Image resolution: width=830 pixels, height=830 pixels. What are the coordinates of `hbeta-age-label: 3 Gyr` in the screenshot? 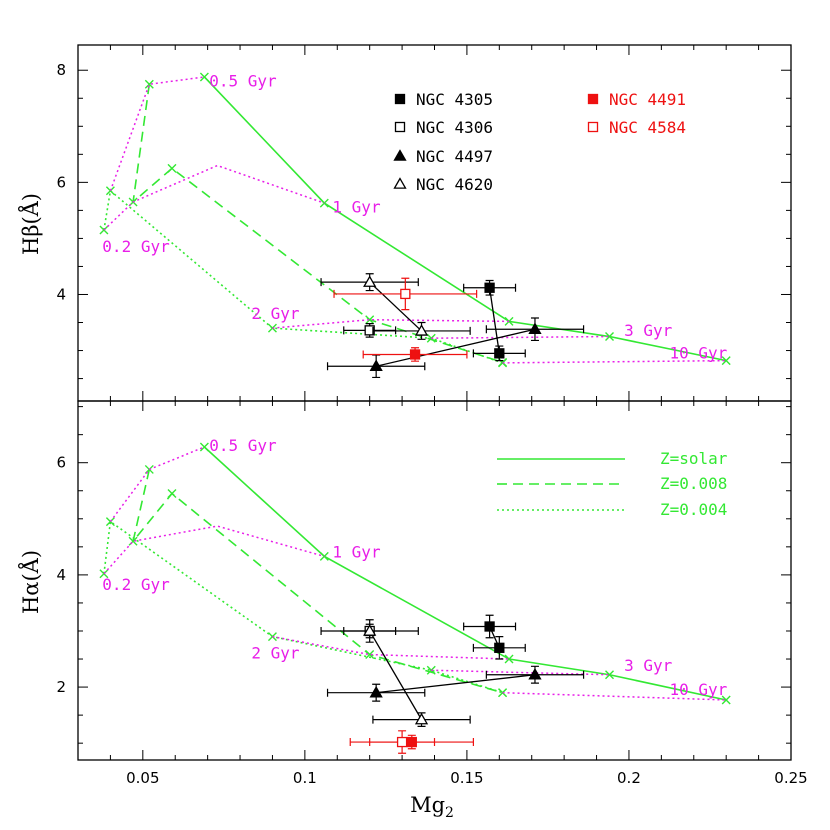 It's located at (648, 330).